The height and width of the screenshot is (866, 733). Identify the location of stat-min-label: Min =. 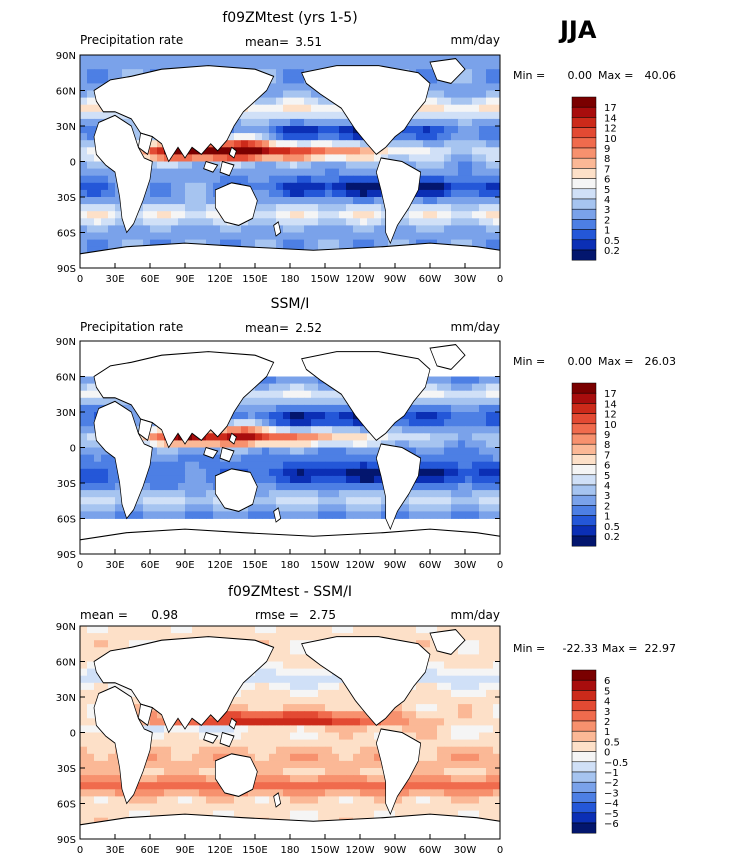
(529, 361).